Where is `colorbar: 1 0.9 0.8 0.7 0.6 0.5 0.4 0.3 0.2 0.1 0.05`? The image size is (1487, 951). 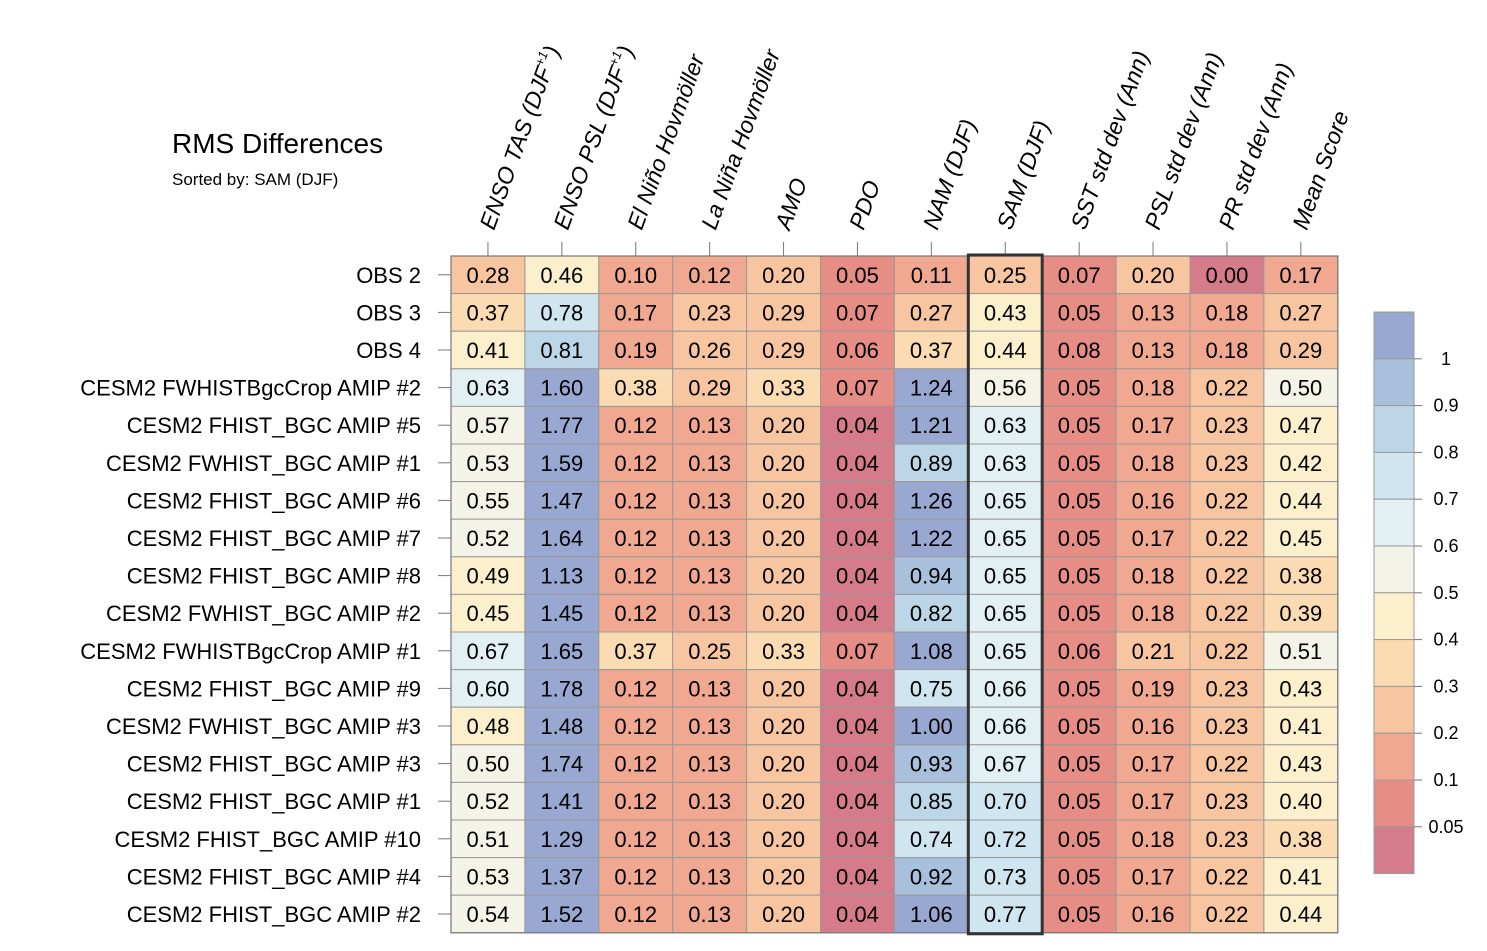
colorbar: 1 0.9 0.8 0.7 0.6 0.5 0.4 0.3 0.2 0.1 0.05 is located at coordinates (1418, 593).